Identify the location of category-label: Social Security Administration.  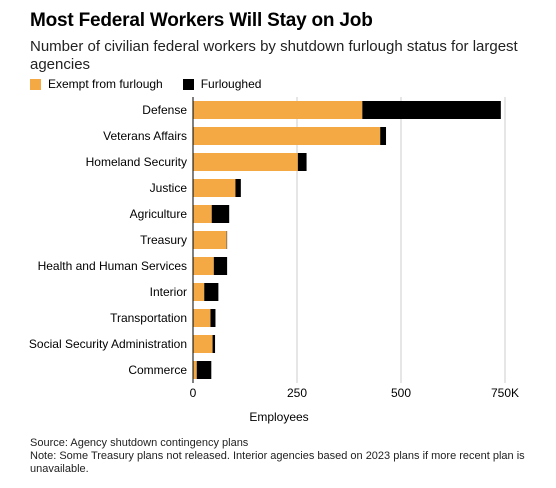
(108, 344).